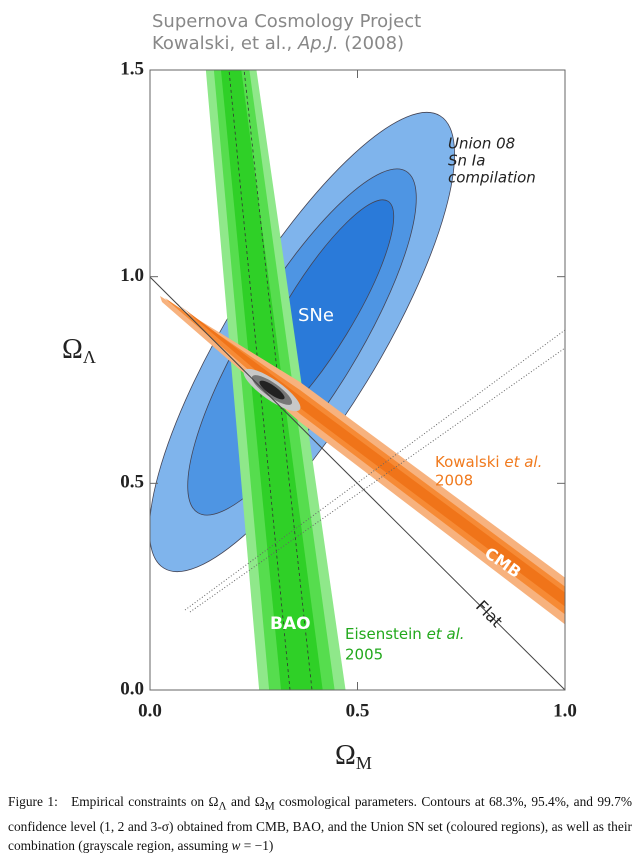  I want to click on annotation: 2005, so click(364, 655).